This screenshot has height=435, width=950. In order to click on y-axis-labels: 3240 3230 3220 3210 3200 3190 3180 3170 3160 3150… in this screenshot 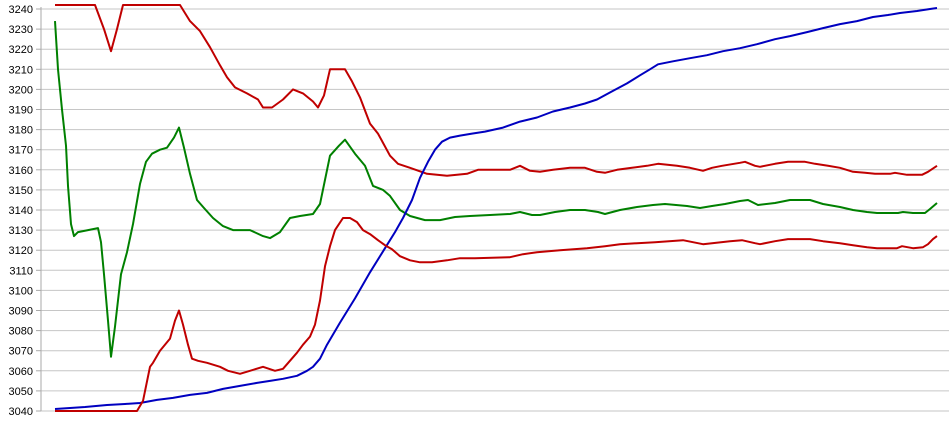, I will do `click(21, 211)`.